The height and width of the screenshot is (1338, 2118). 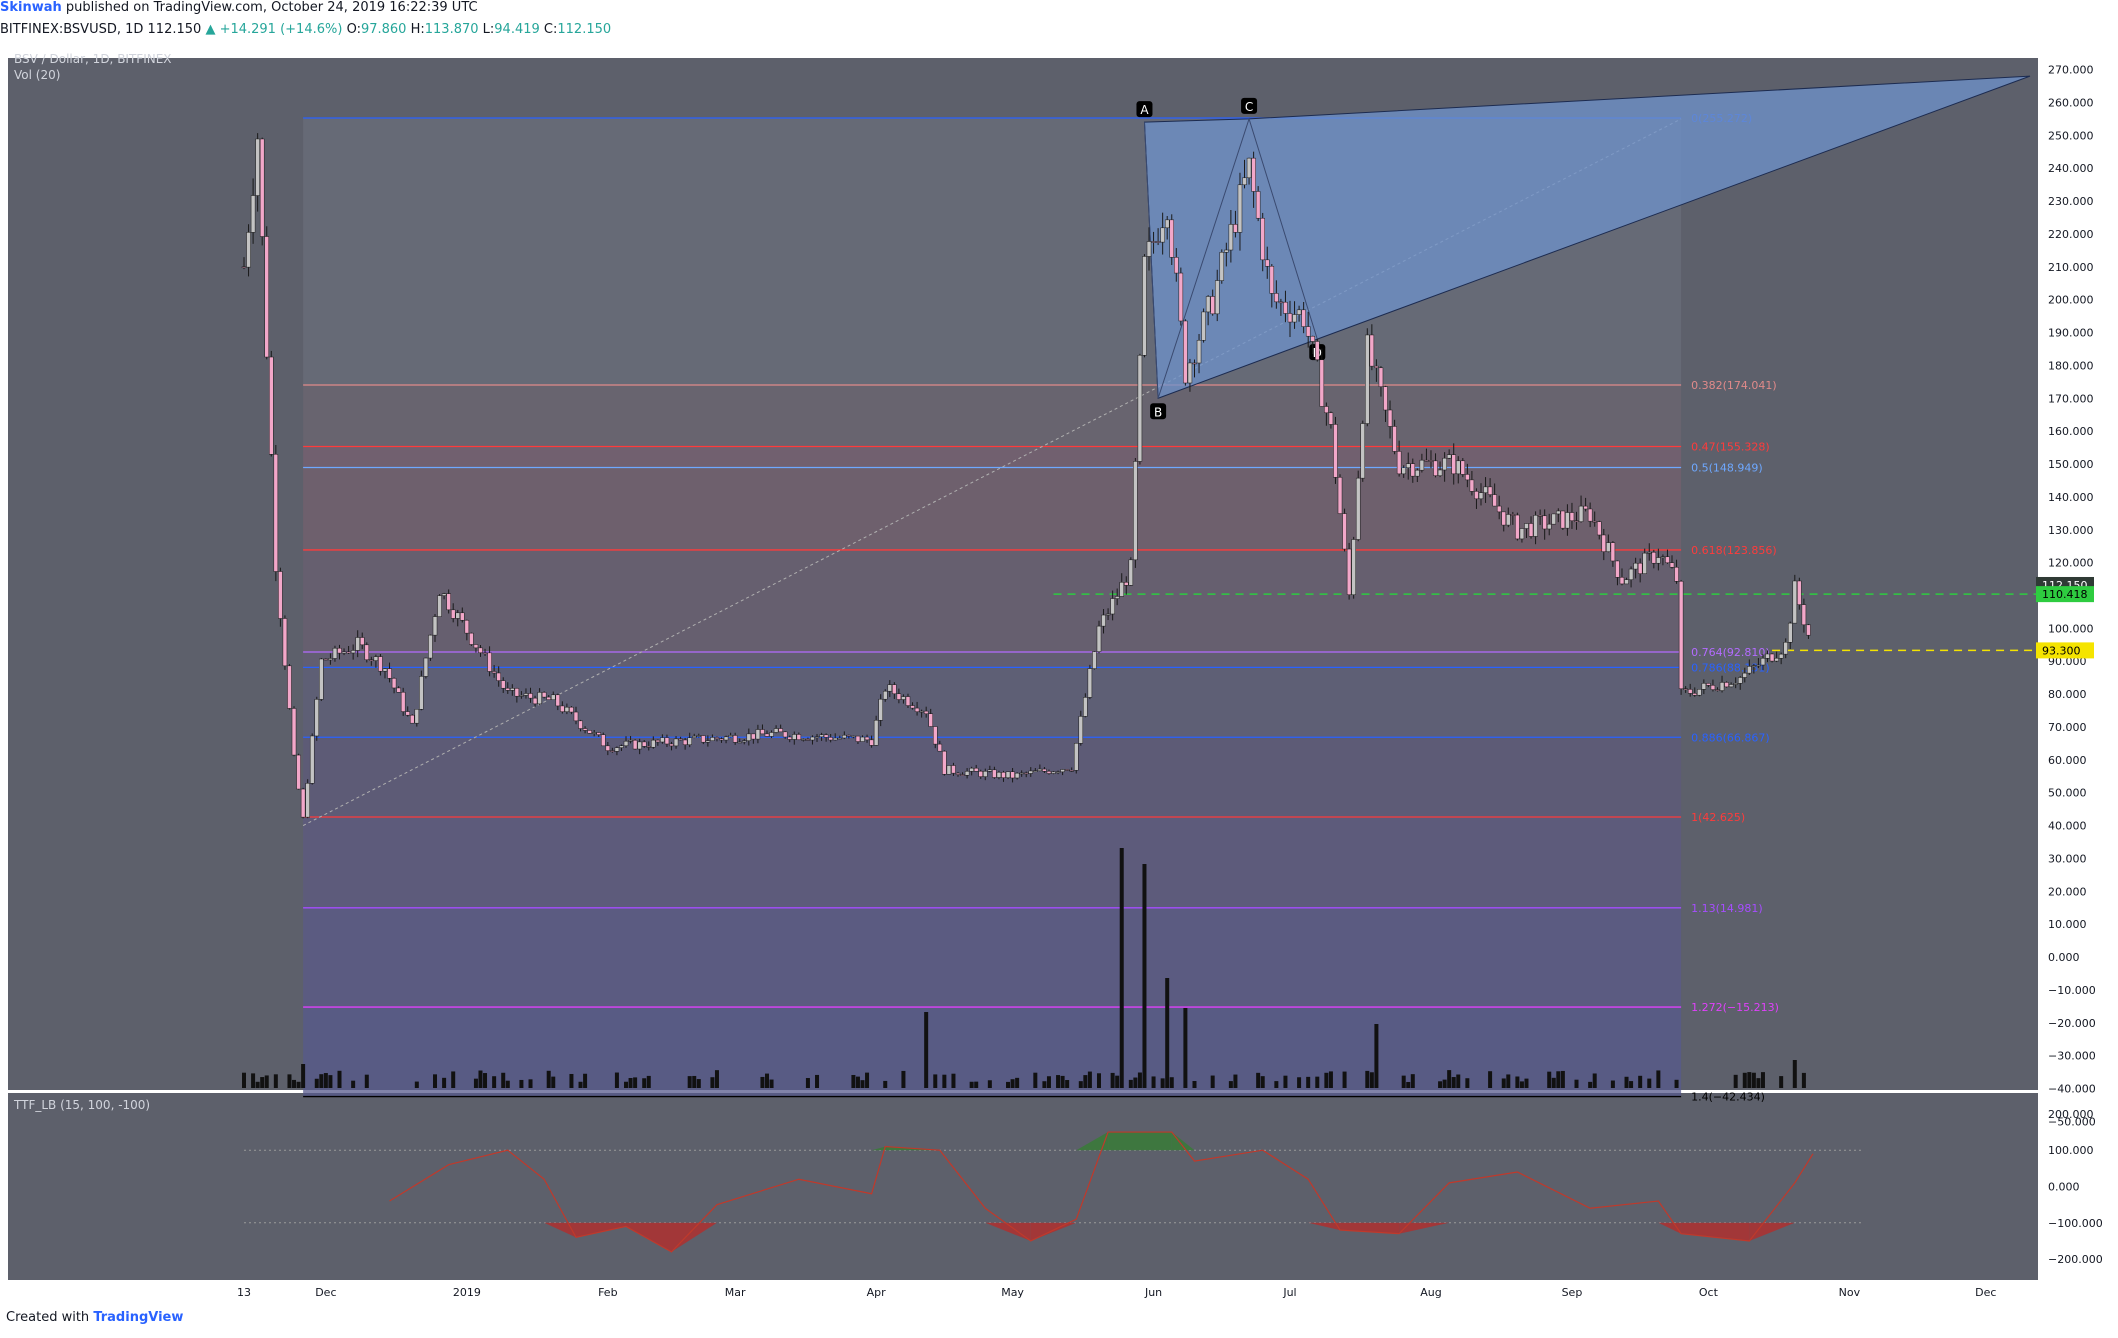 What do you see at coordinates (1709, 1292) in the screenshot?
I see `time-axis-label: Oct` at bounding box center [1709, 1292].